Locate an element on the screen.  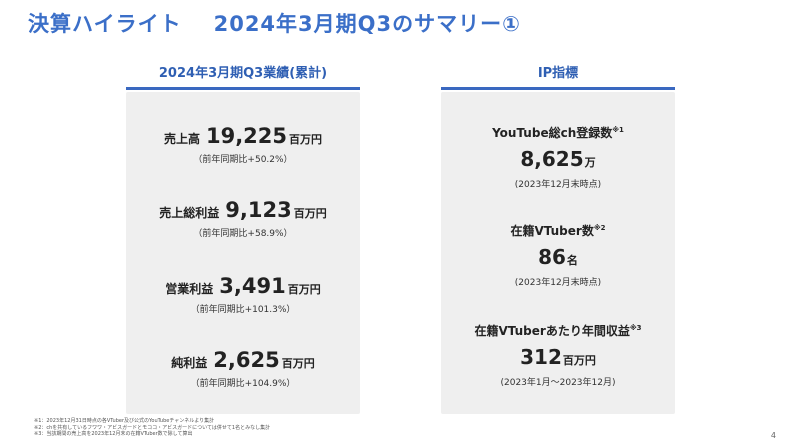
ip-metric-vtuber-count: 在籍VTuber数※2 86名 (2023年12月末時点) is located at coordinates (558, 255).